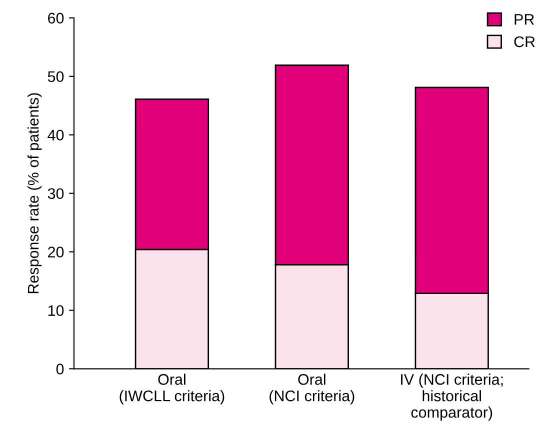  Describe the element at coordinates (56, 194) in the screenshot. I see `y-tick-label: 30` at that location.